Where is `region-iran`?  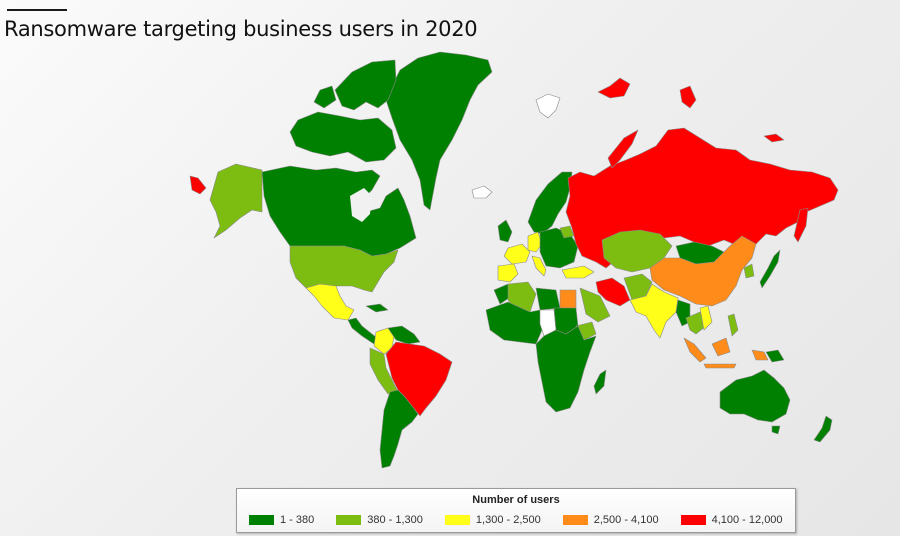 region-iran is located at coordinates (613, 292).